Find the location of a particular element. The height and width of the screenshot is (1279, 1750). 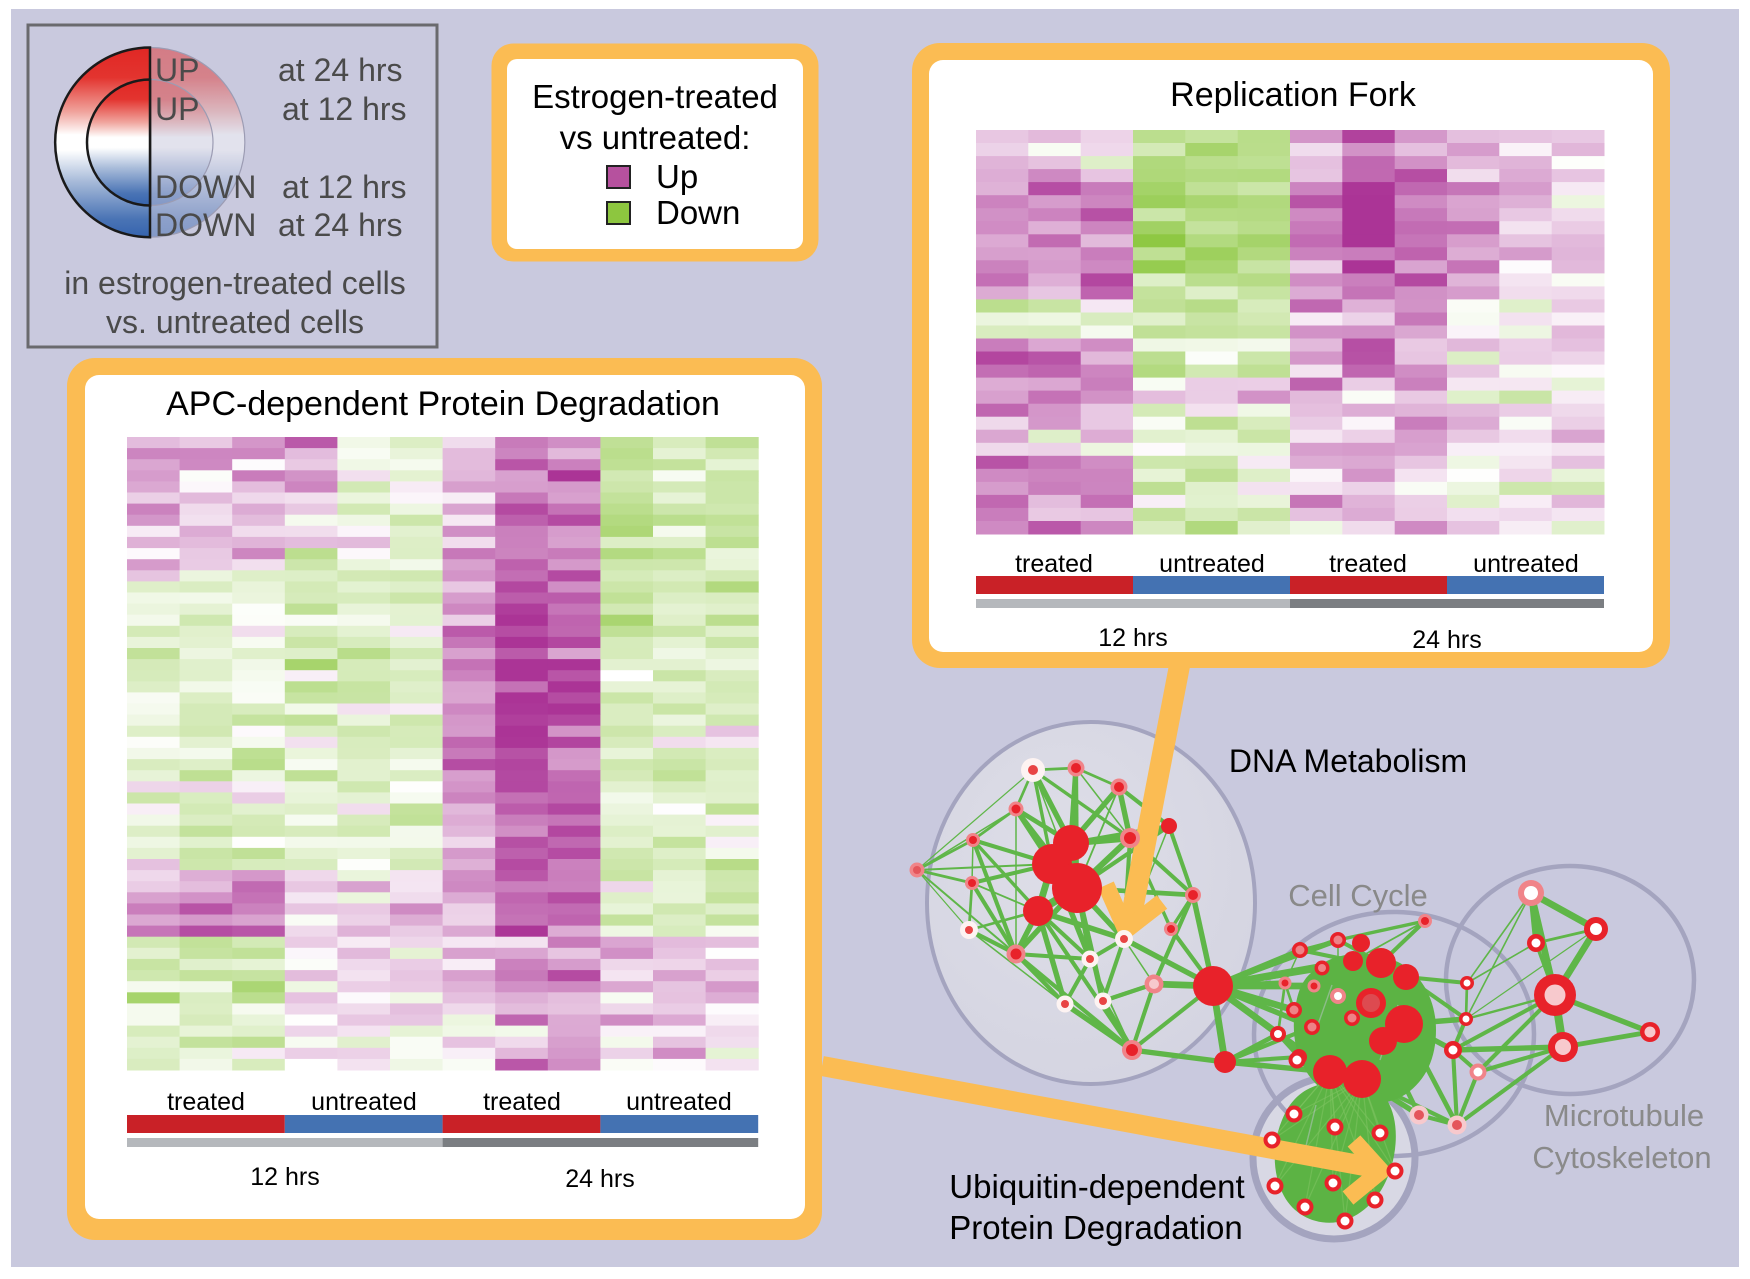

svg-text: Down is located at coordinates (698, 212).